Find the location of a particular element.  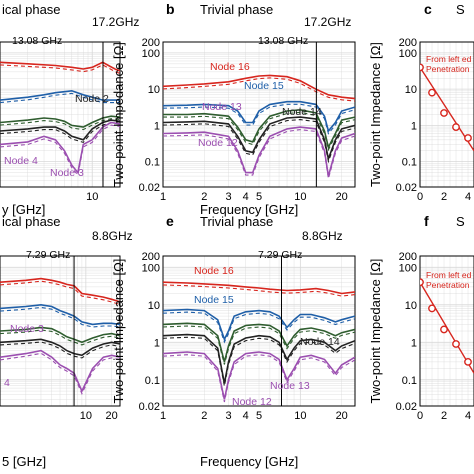

panel-title: Trivial phase is located at coordinates (236, 9).